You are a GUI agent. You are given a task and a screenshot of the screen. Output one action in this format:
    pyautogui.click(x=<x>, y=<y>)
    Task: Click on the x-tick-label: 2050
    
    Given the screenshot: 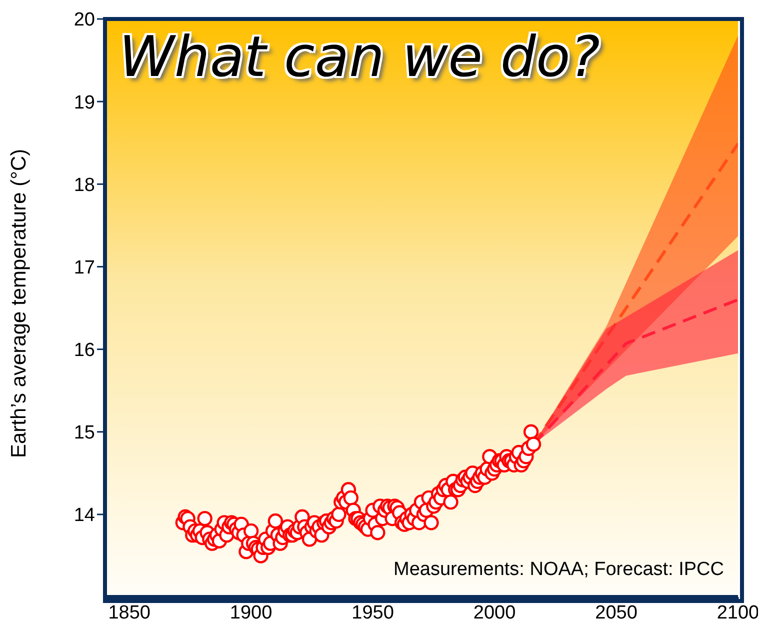 What is the action you would take?
    pyautogui.click(x=616, y=613)
    